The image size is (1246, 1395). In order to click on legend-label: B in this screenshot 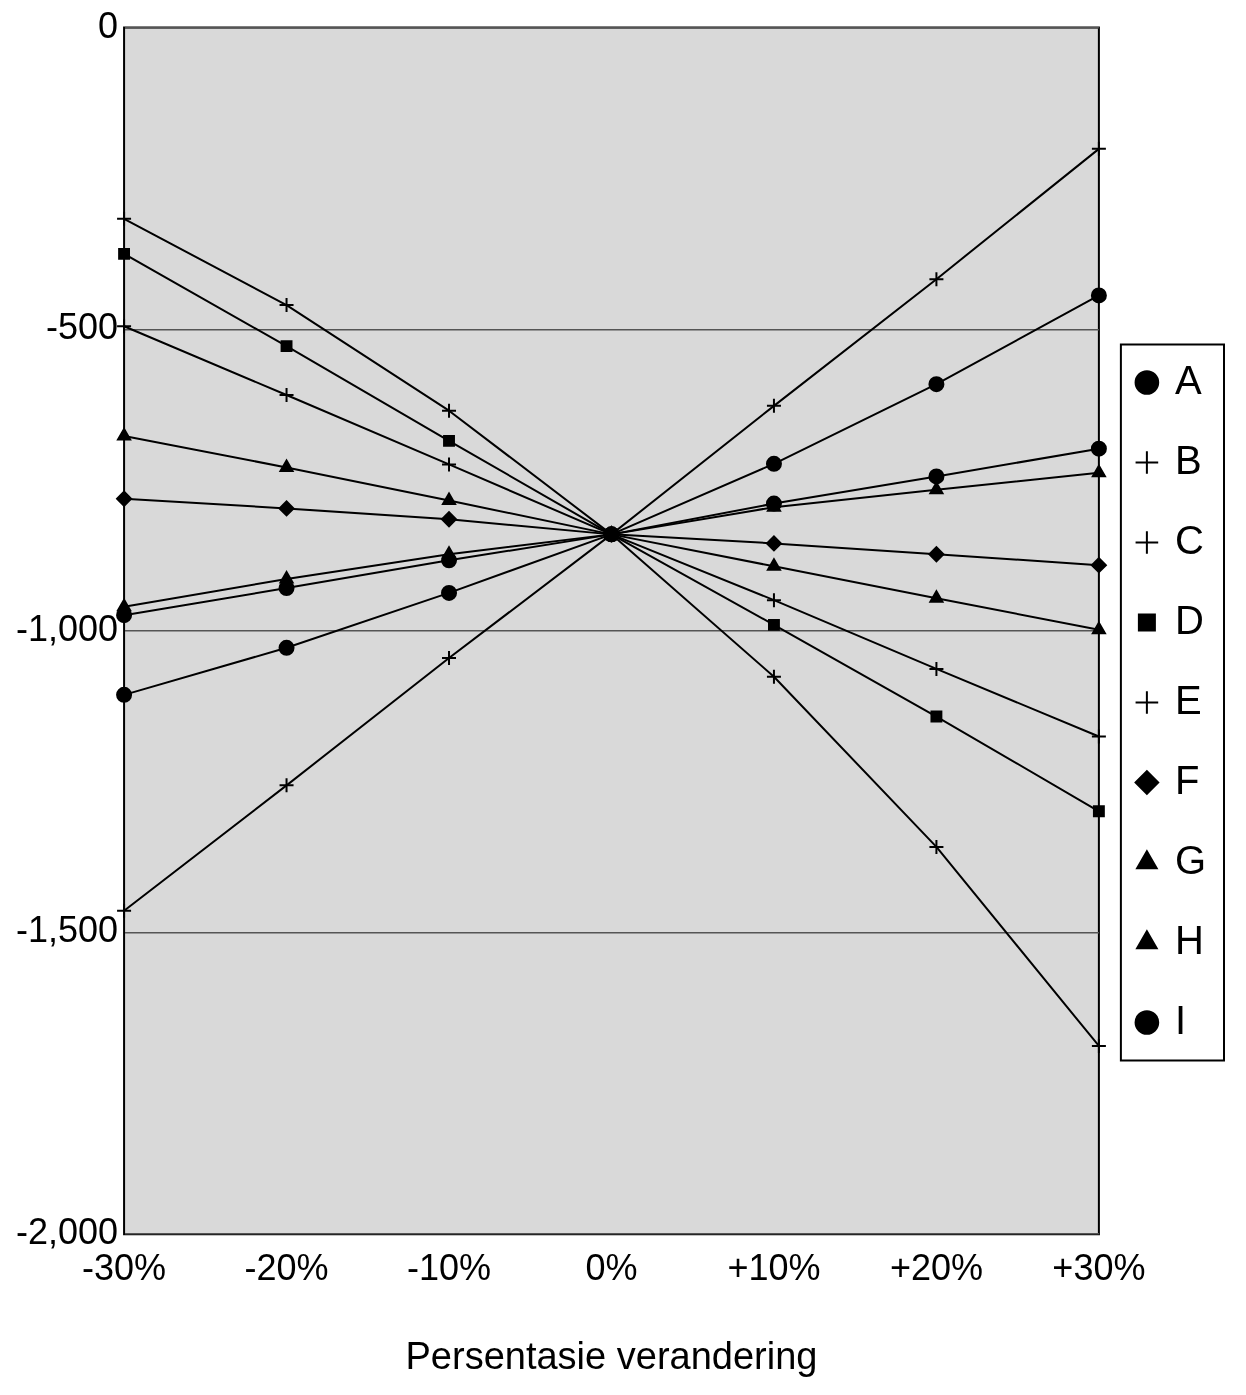, I will do `click(1188, 459)`.